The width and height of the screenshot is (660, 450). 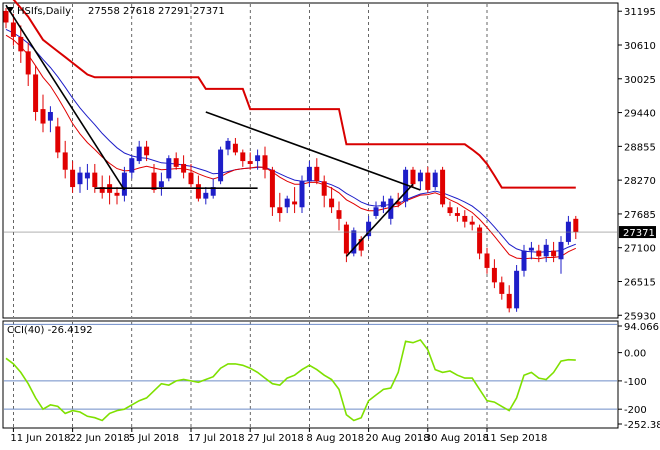 What do you see at coordinates (639, 233) in the screenshot?
I see `current-price-label: 27371` at bounding box center [639, 233].